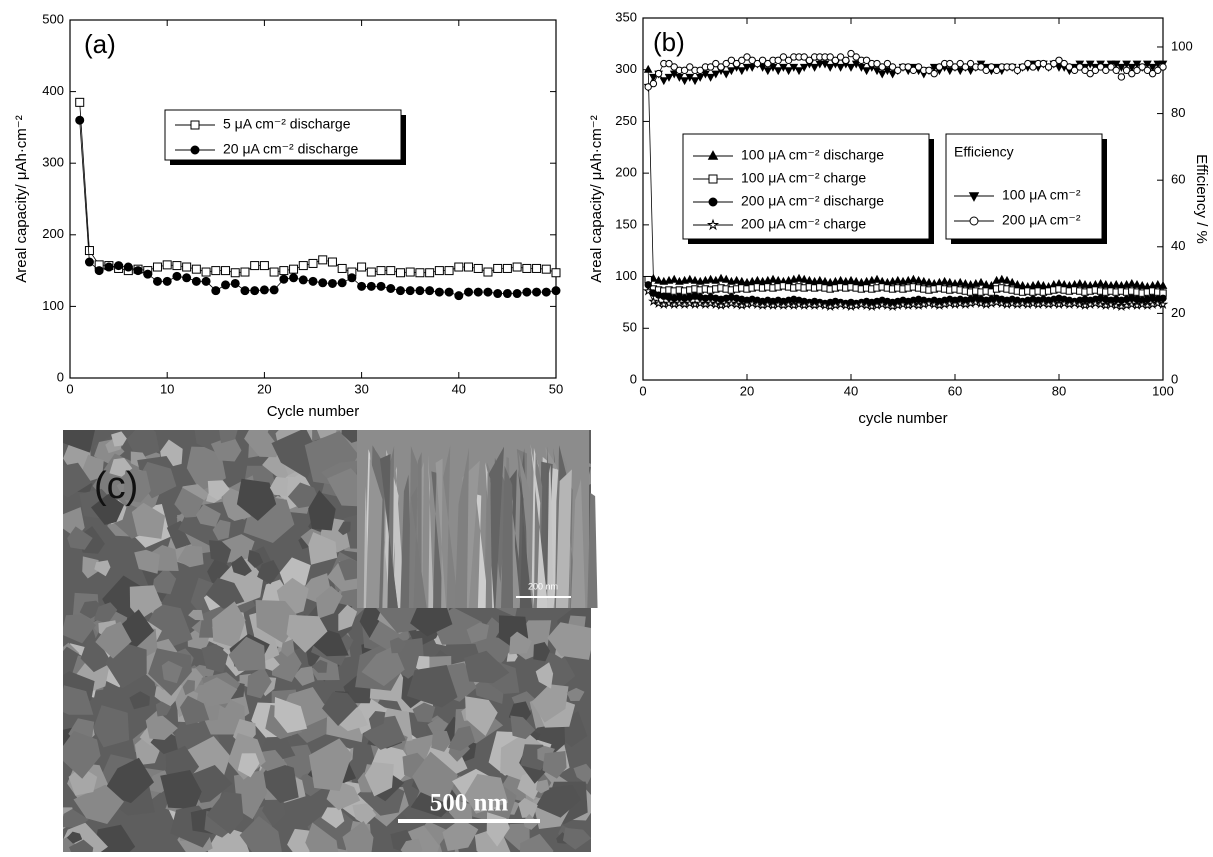 This screenshot has width=1213, height=857. I want to click on x-tick-label: 20, so click(747, 390).